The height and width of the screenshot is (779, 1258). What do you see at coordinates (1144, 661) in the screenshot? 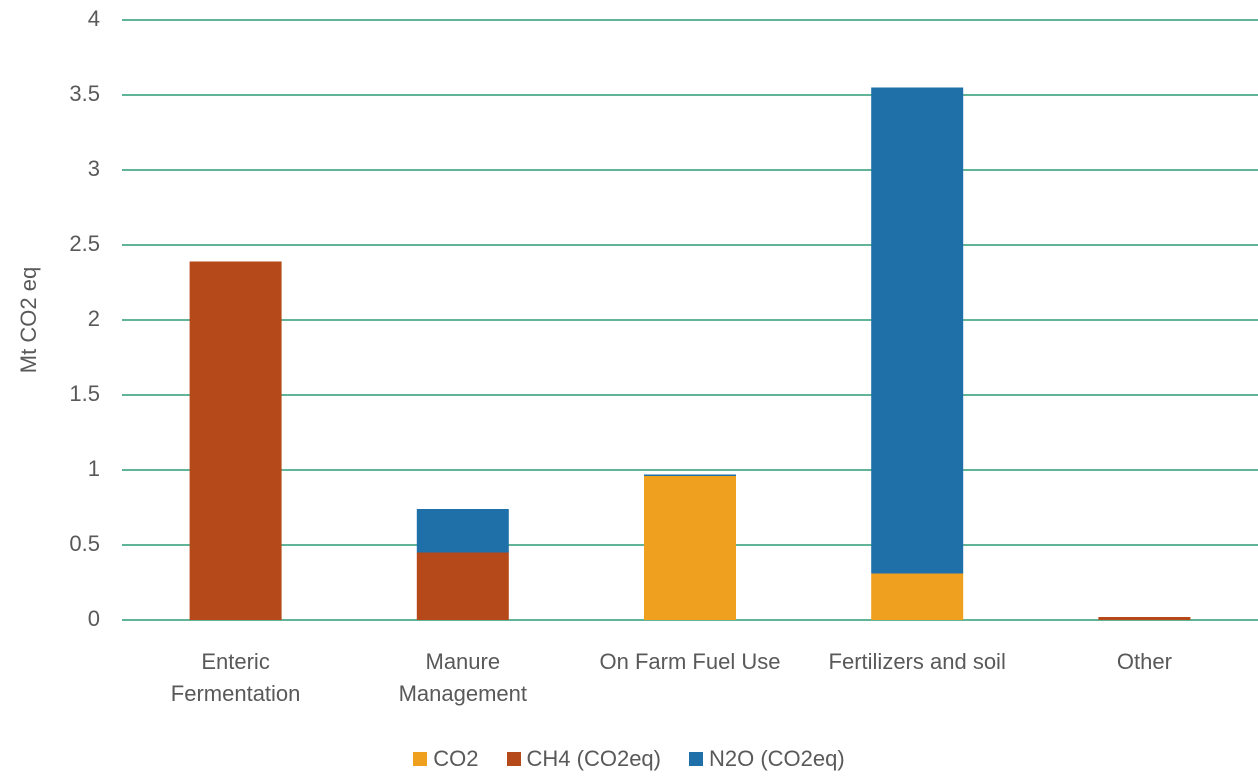
I see `x-tick-label: Other` at bounding box center [1144, 661].